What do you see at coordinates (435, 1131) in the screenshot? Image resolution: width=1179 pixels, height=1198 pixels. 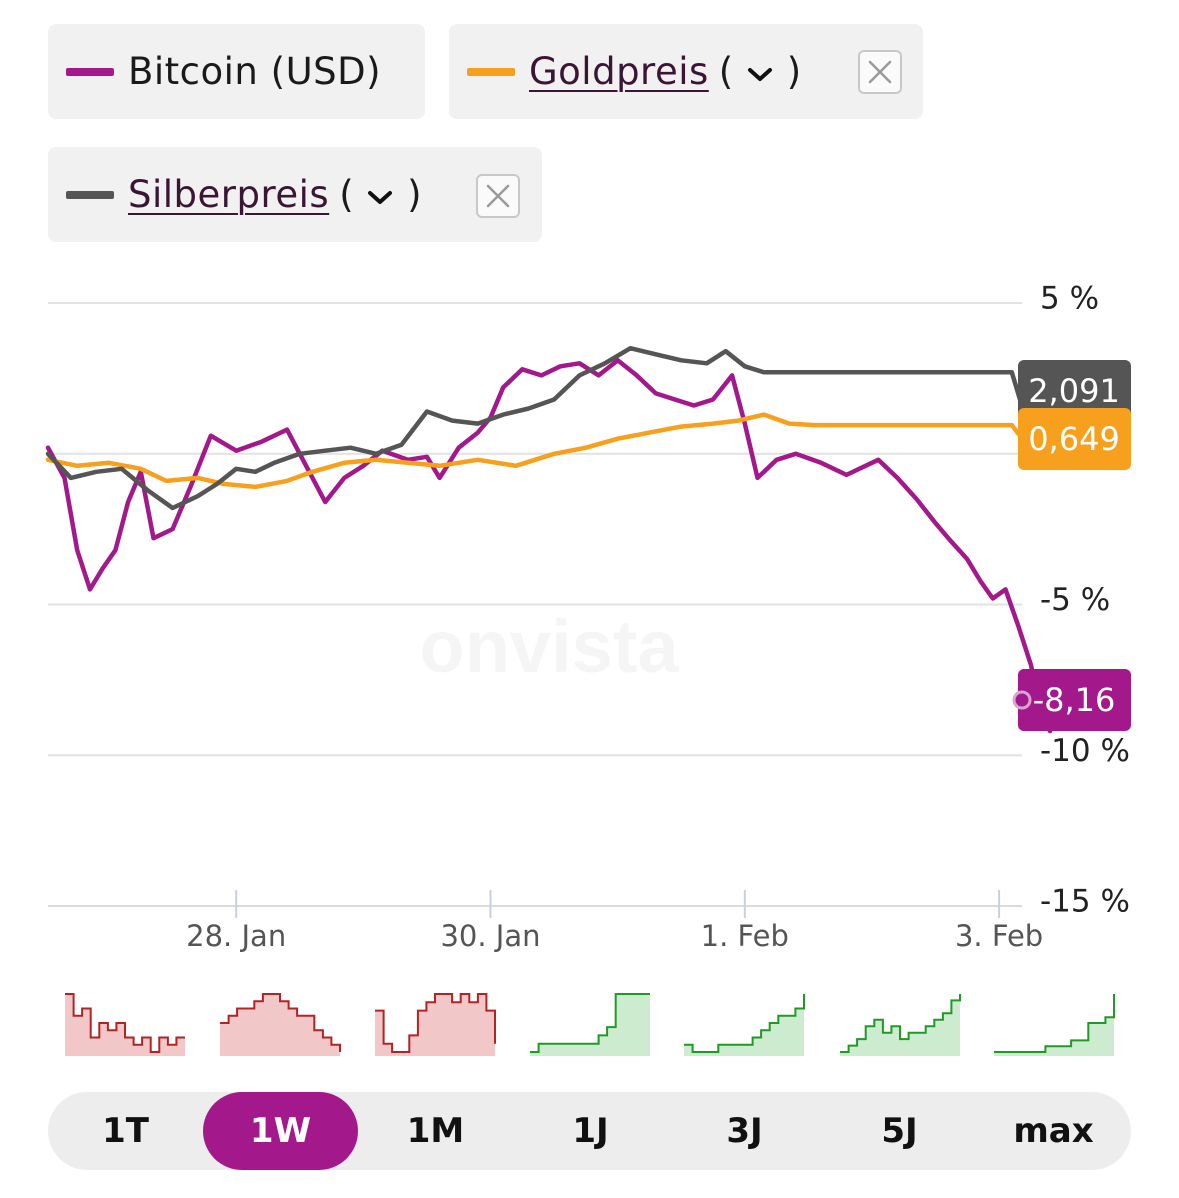 I see `range-button-1m: 1M` at bounding box center [435, 1131].